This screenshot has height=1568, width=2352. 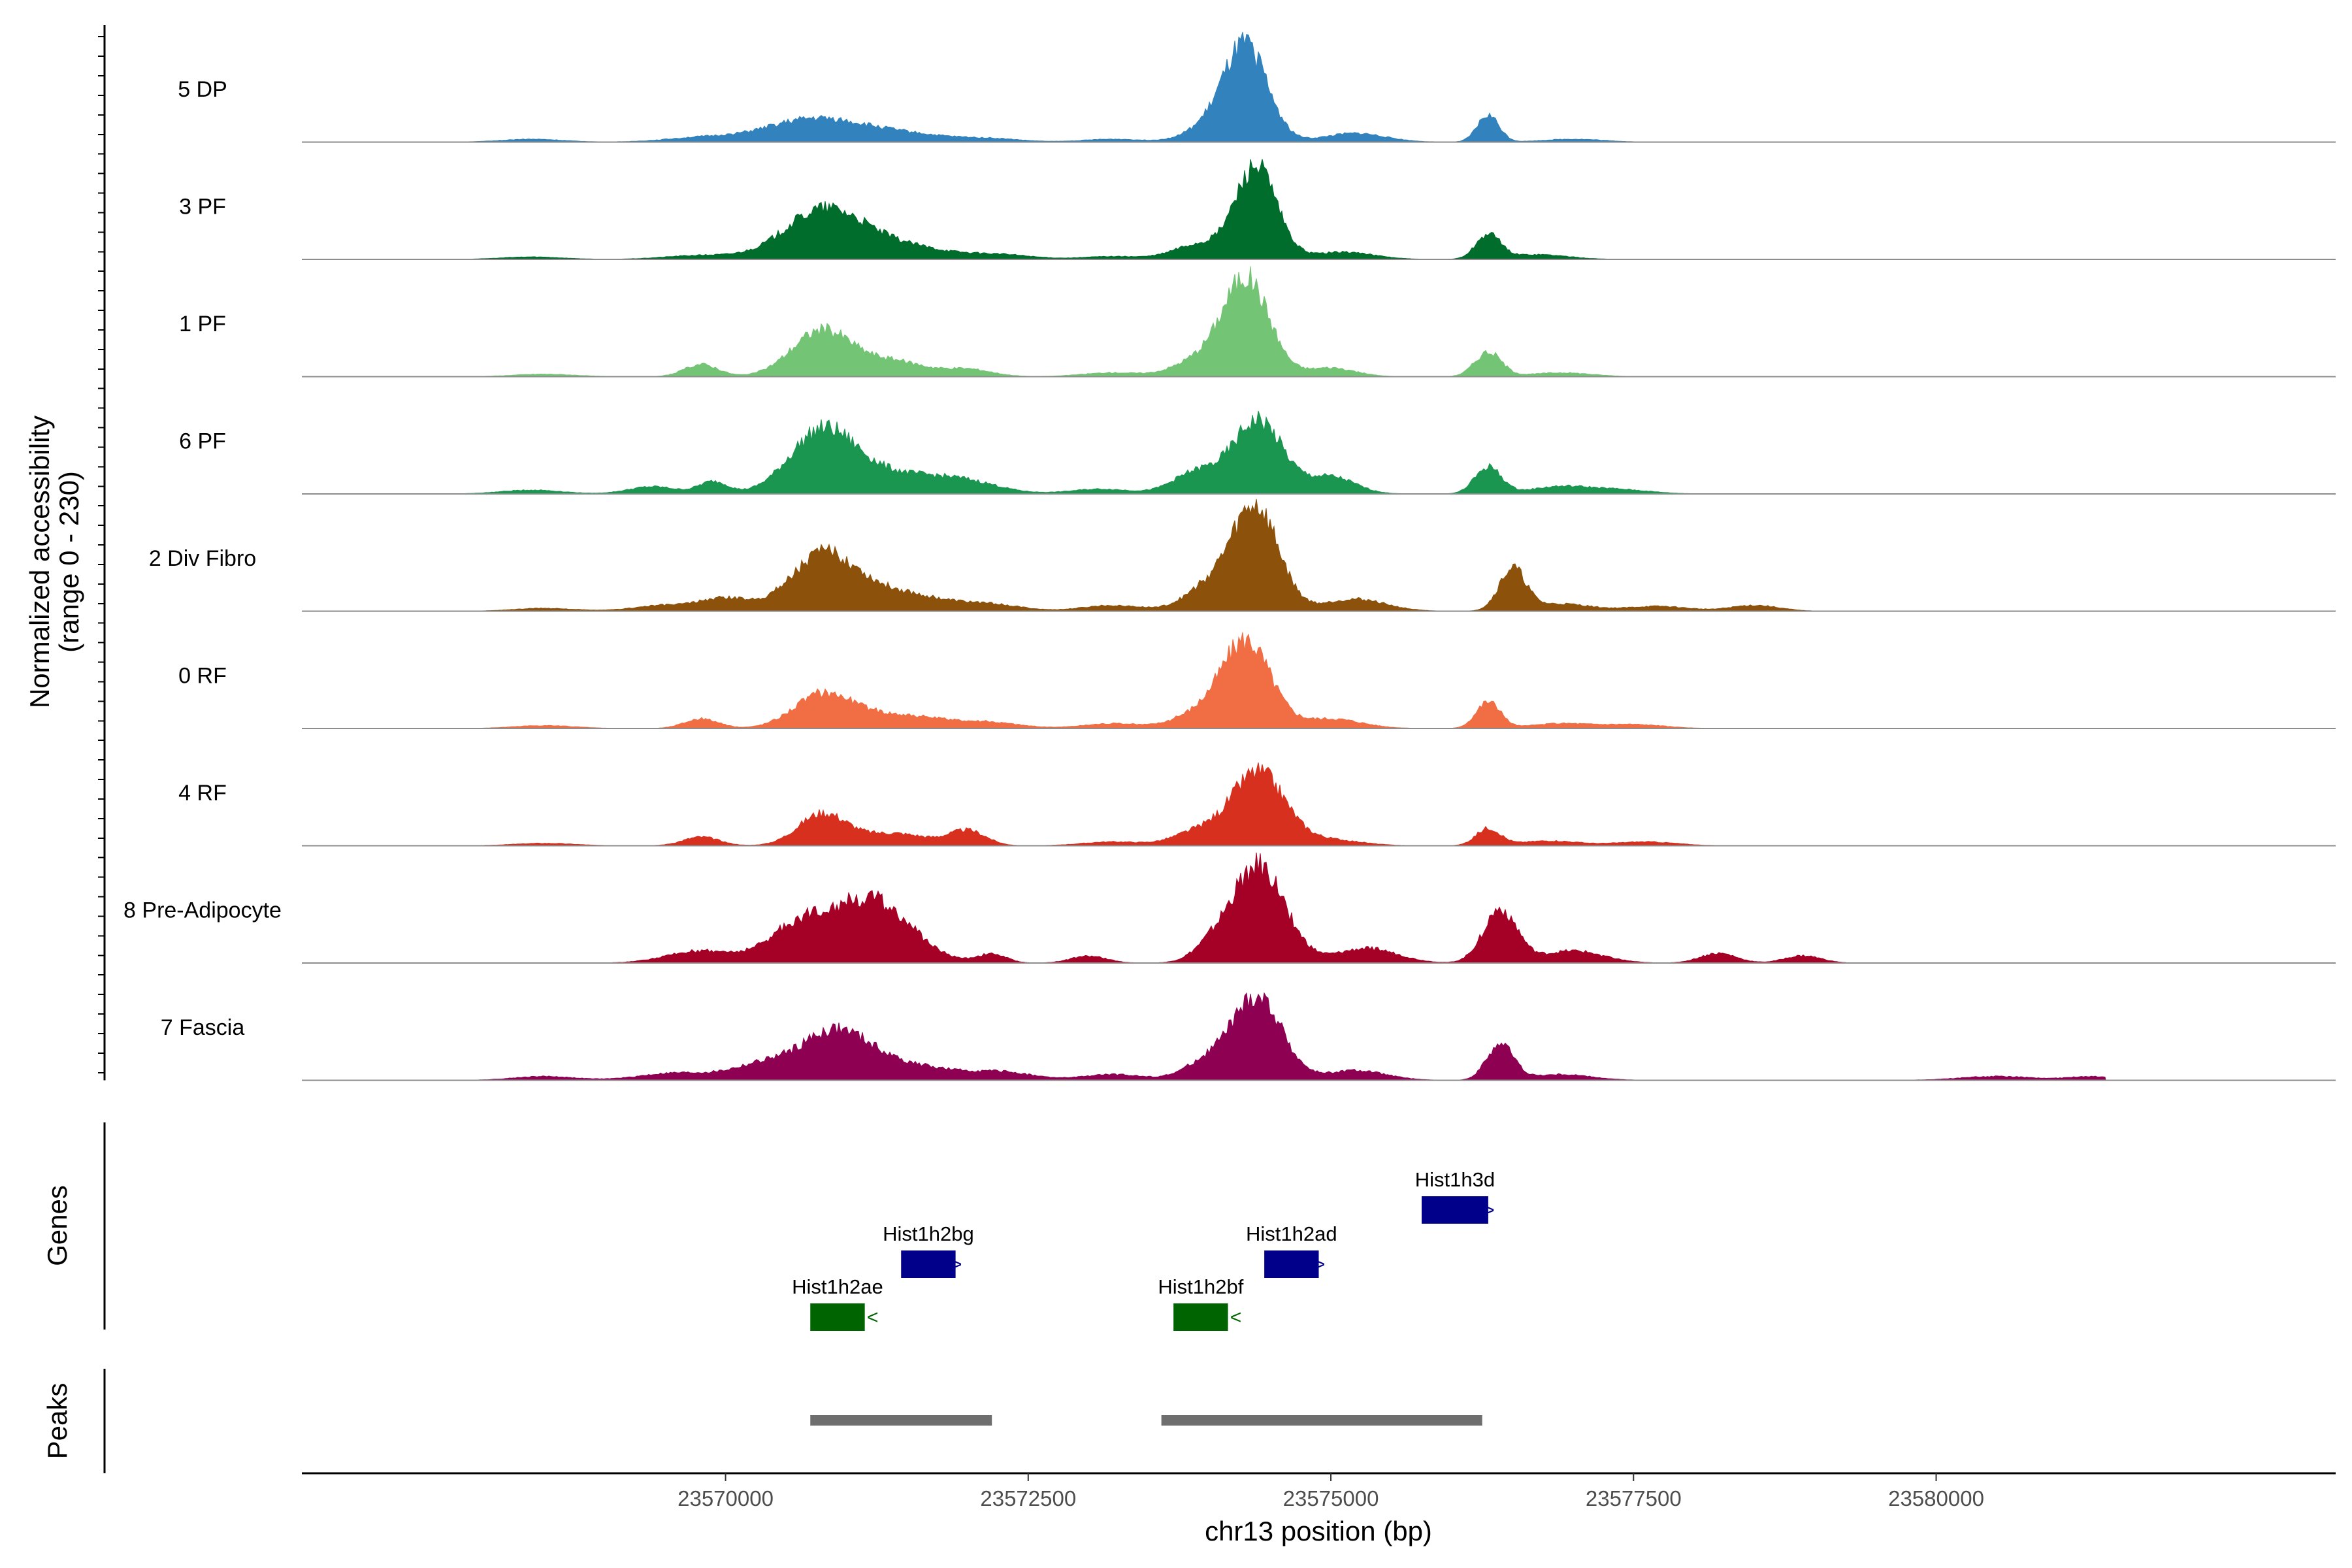 What do you see at coordinates (203, 1027) in the screenshot?
I see `track-label: 7 Fascia` at bounding box center [203, 1027].